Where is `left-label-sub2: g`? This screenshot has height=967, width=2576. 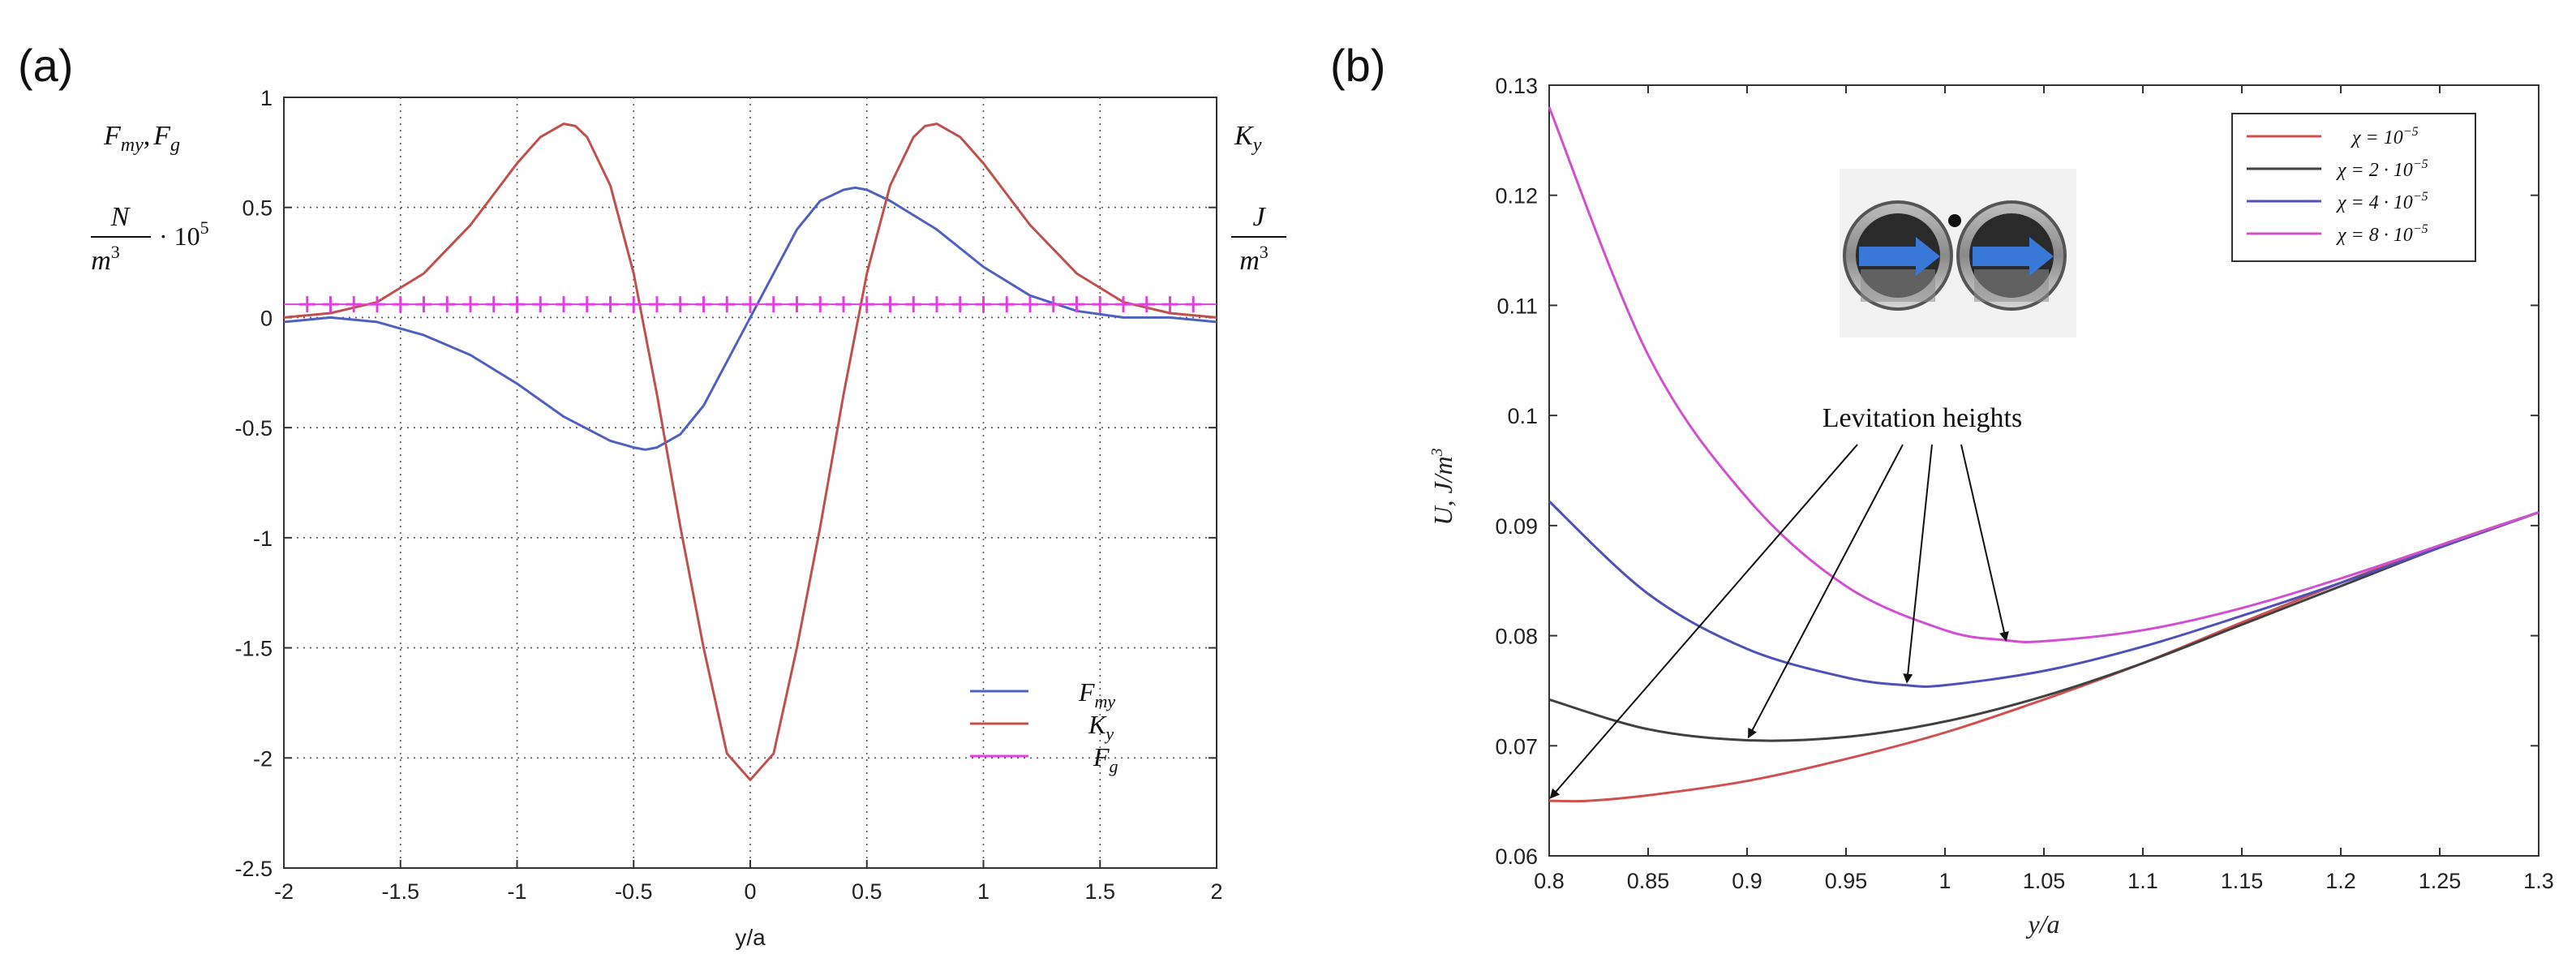 left-label-sub2: g is located at coordinates (175, 146).